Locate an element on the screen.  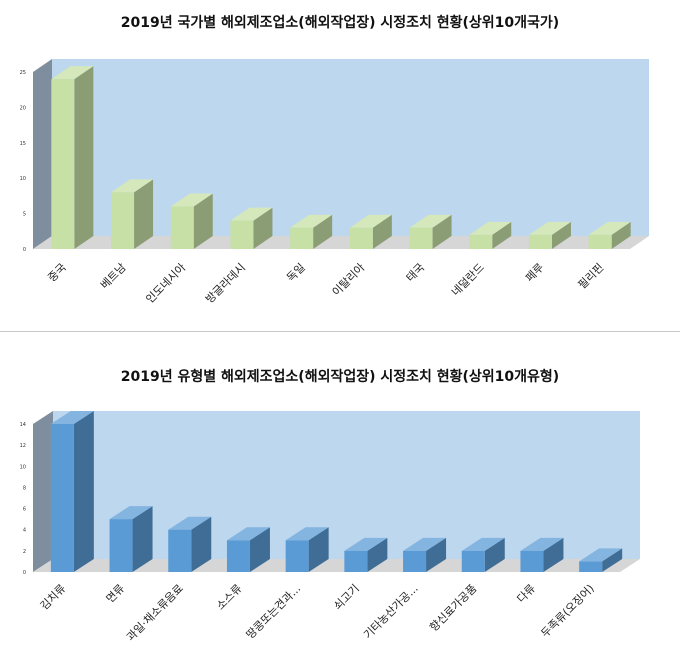
x-tick-label: 면류 is located at coordinates (116, 594).